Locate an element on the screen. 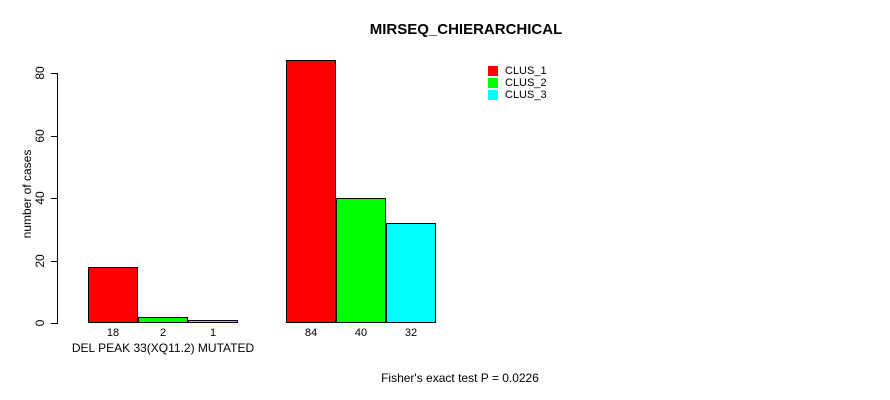 The height and width of the screenshot is (400, 890). bar-value-label: 84 is located at coordinates (311, 333).